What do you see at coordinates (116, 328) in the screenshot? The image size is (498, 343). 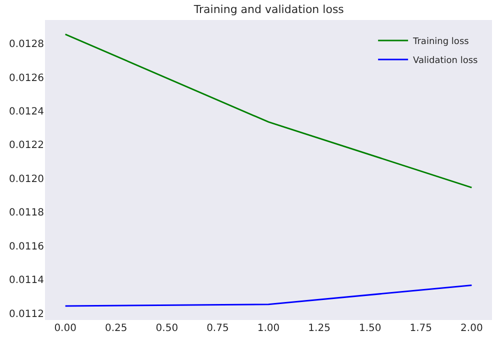 I see `x-tick-label: 0.25` at bounding box center [116, 328].